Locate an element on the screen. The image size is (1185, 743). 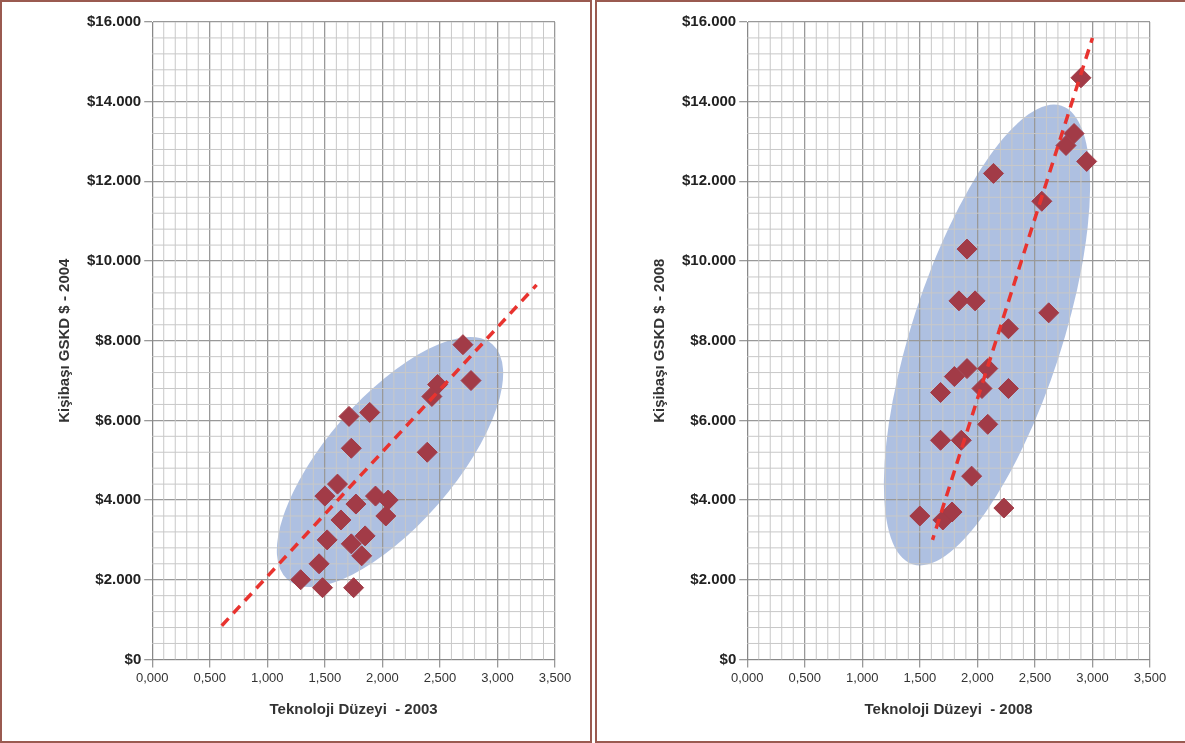
x-axis-title: Teknoloji Düzeyi - 2003 is located at coordinates (353, 709).